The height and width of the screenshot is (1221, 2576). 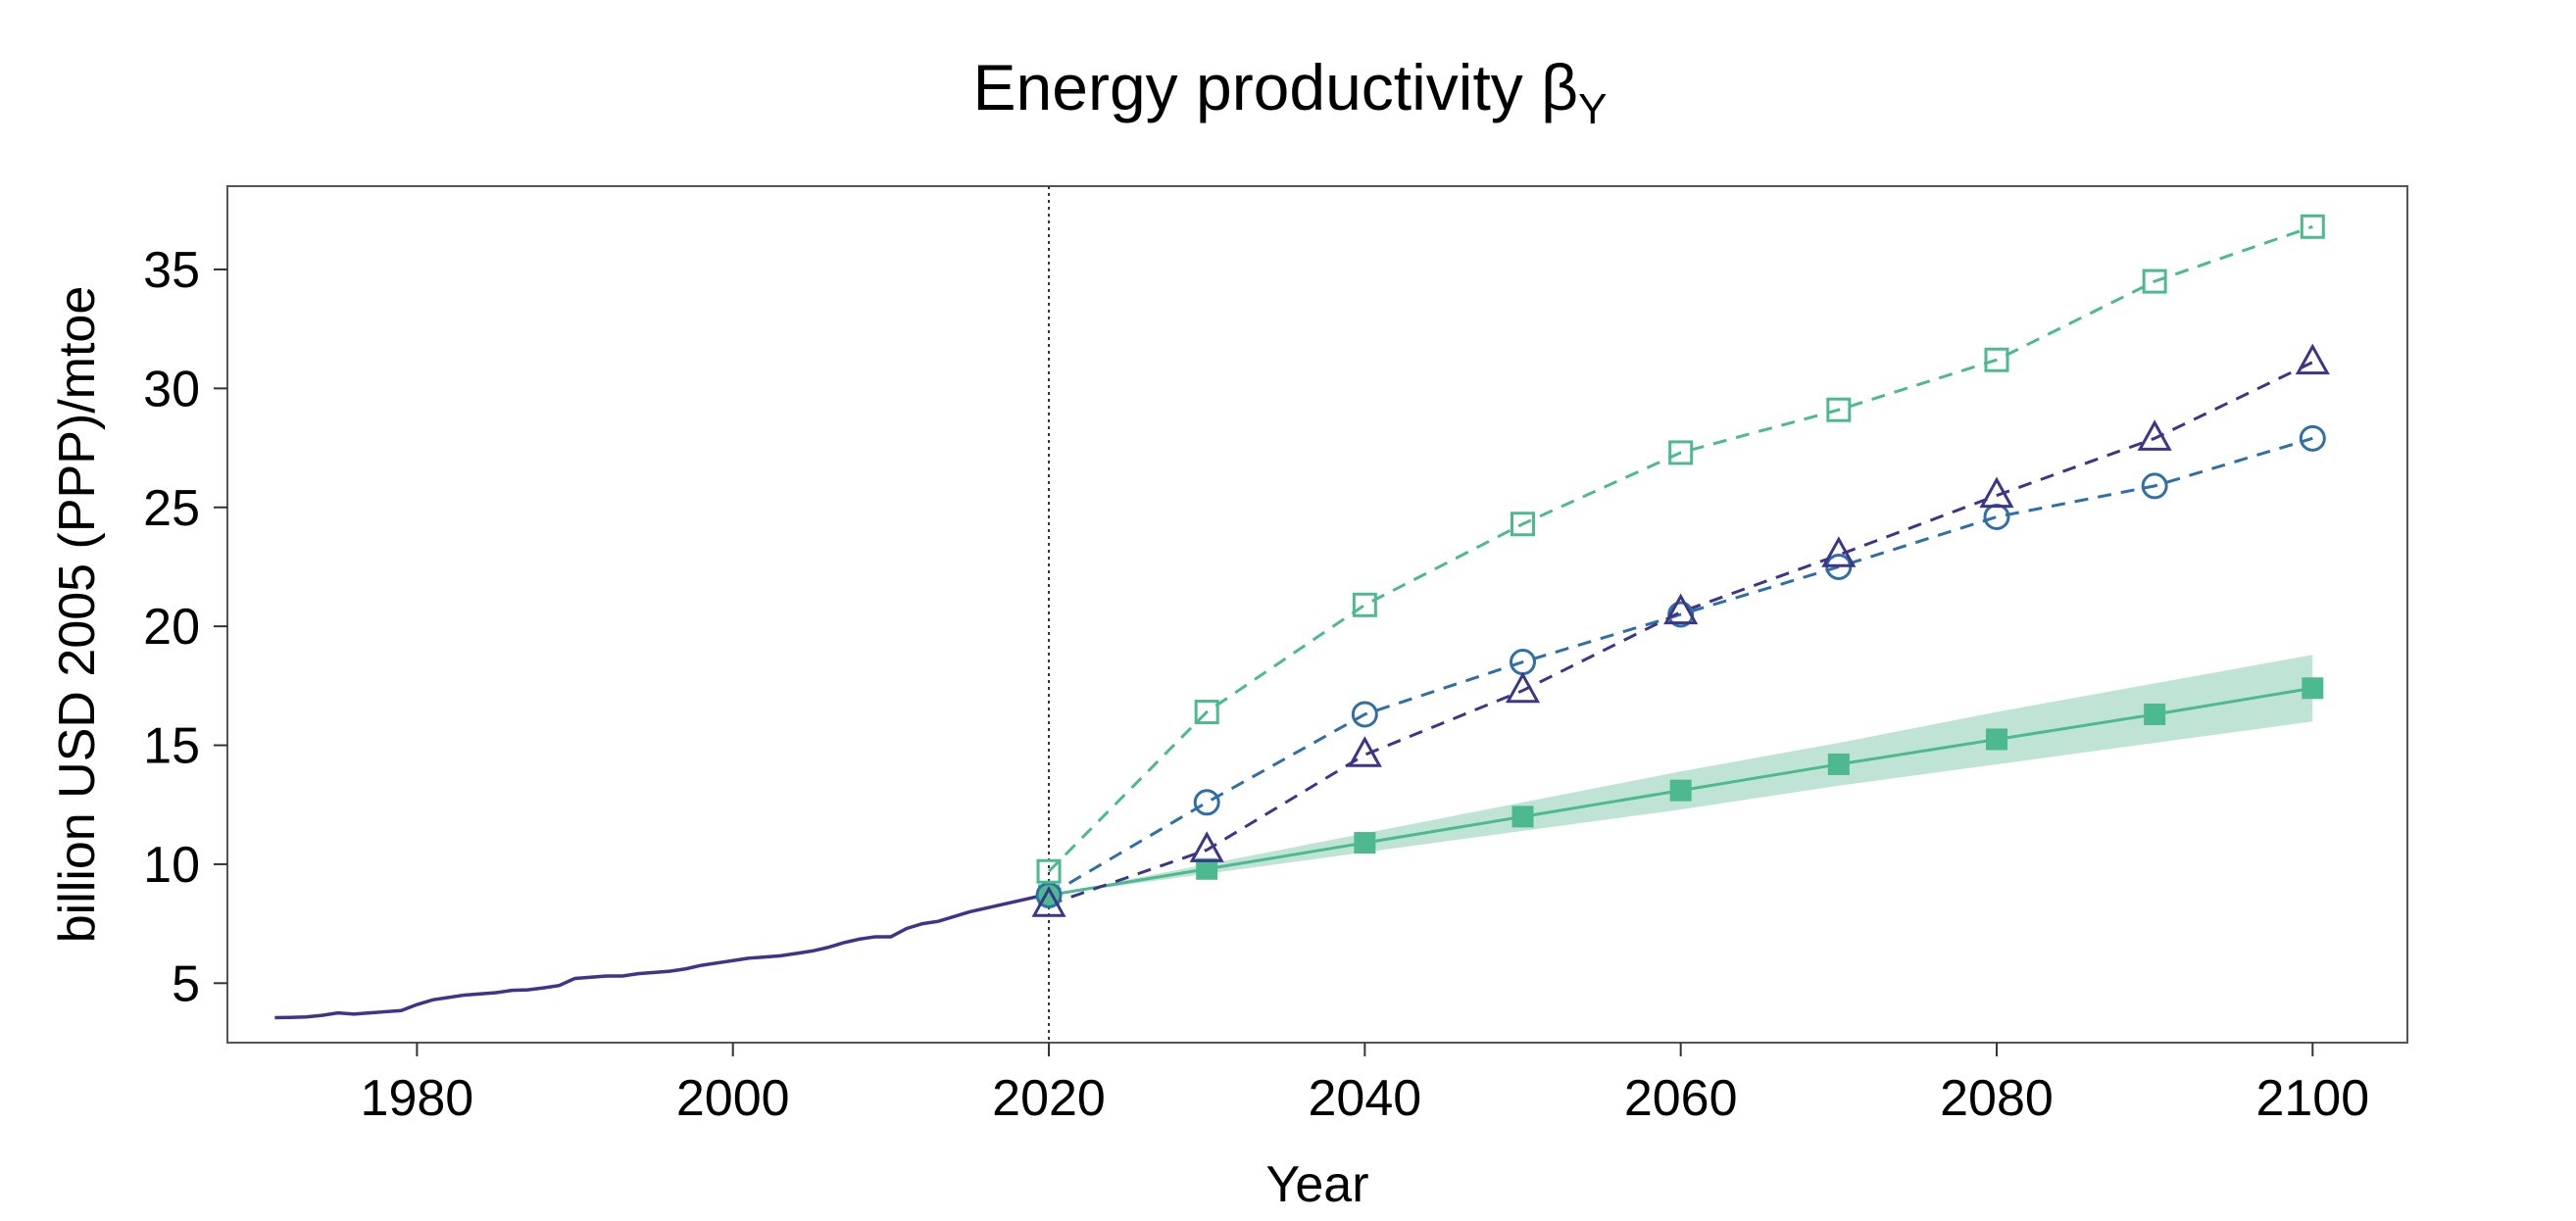 What do you see at coordinates (171, 627) in the screenshot?
I see `y-tick-label: 20` at bounding box center [171, 627].